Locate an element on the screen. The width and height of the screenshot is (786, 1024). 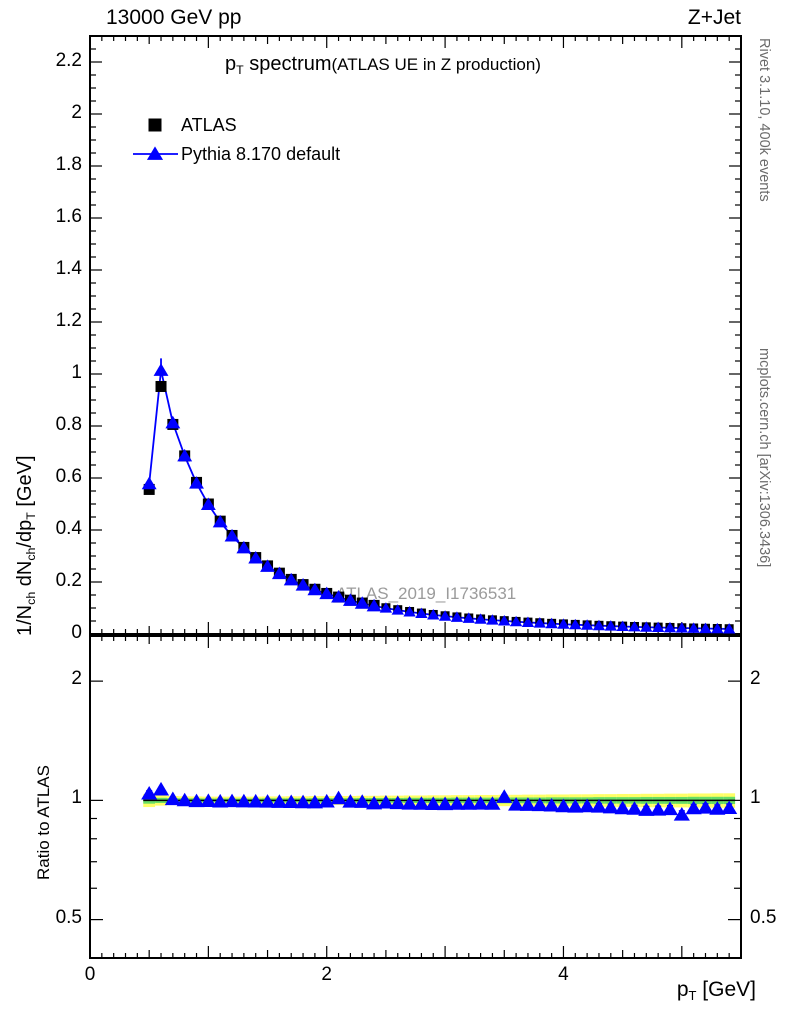
title-paren: (ATLAS UE in Z production) is located at coordinates (436, 64).